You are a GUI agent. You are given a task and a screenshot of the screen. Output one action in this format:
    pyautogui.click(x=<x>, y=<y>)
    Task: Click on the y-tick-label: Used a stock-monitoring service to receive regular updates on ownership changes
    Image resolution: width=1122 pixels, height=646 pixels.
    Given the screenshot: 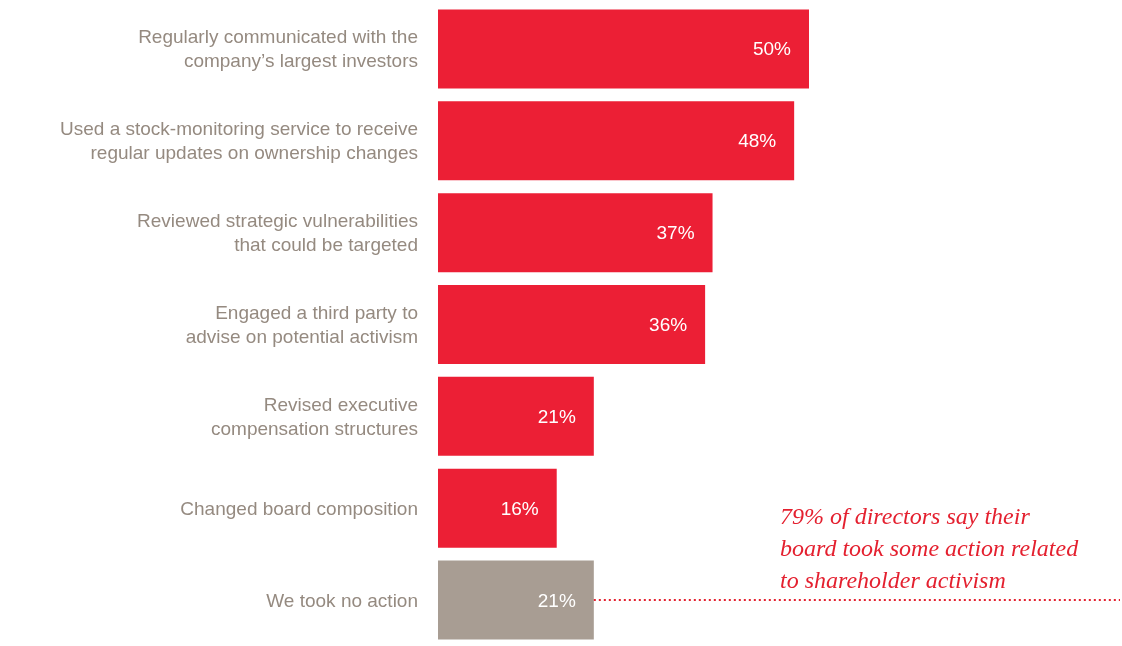 What is the action you would take?
    pyautogui.click(x=239, y=141)
    